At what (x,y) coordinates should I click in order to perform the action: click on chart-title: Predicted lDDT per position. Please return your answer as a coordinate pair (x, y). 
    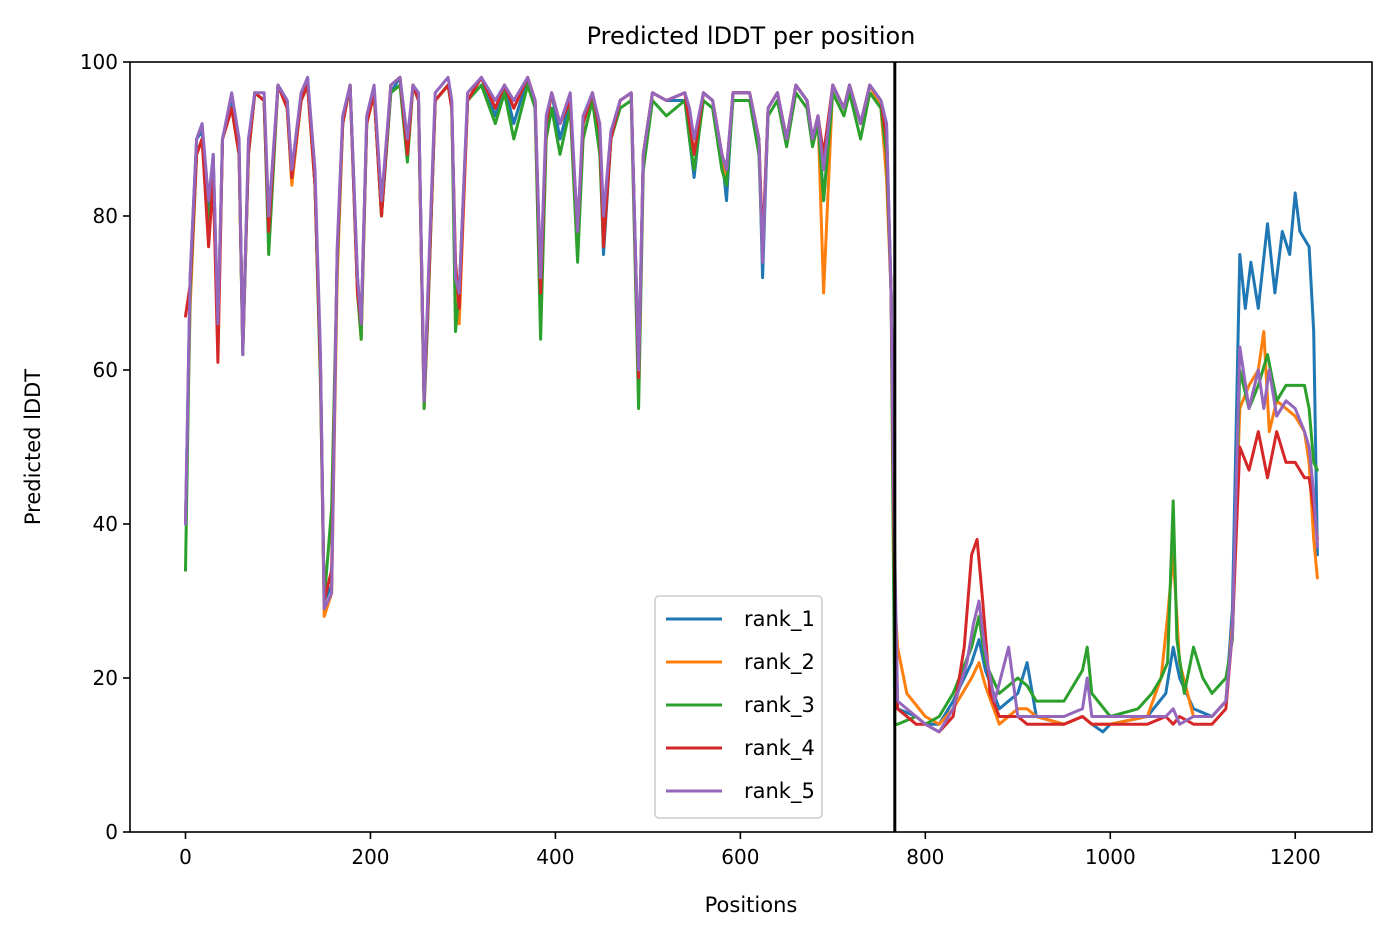
    Looking at the image, I should click on (751, 36).